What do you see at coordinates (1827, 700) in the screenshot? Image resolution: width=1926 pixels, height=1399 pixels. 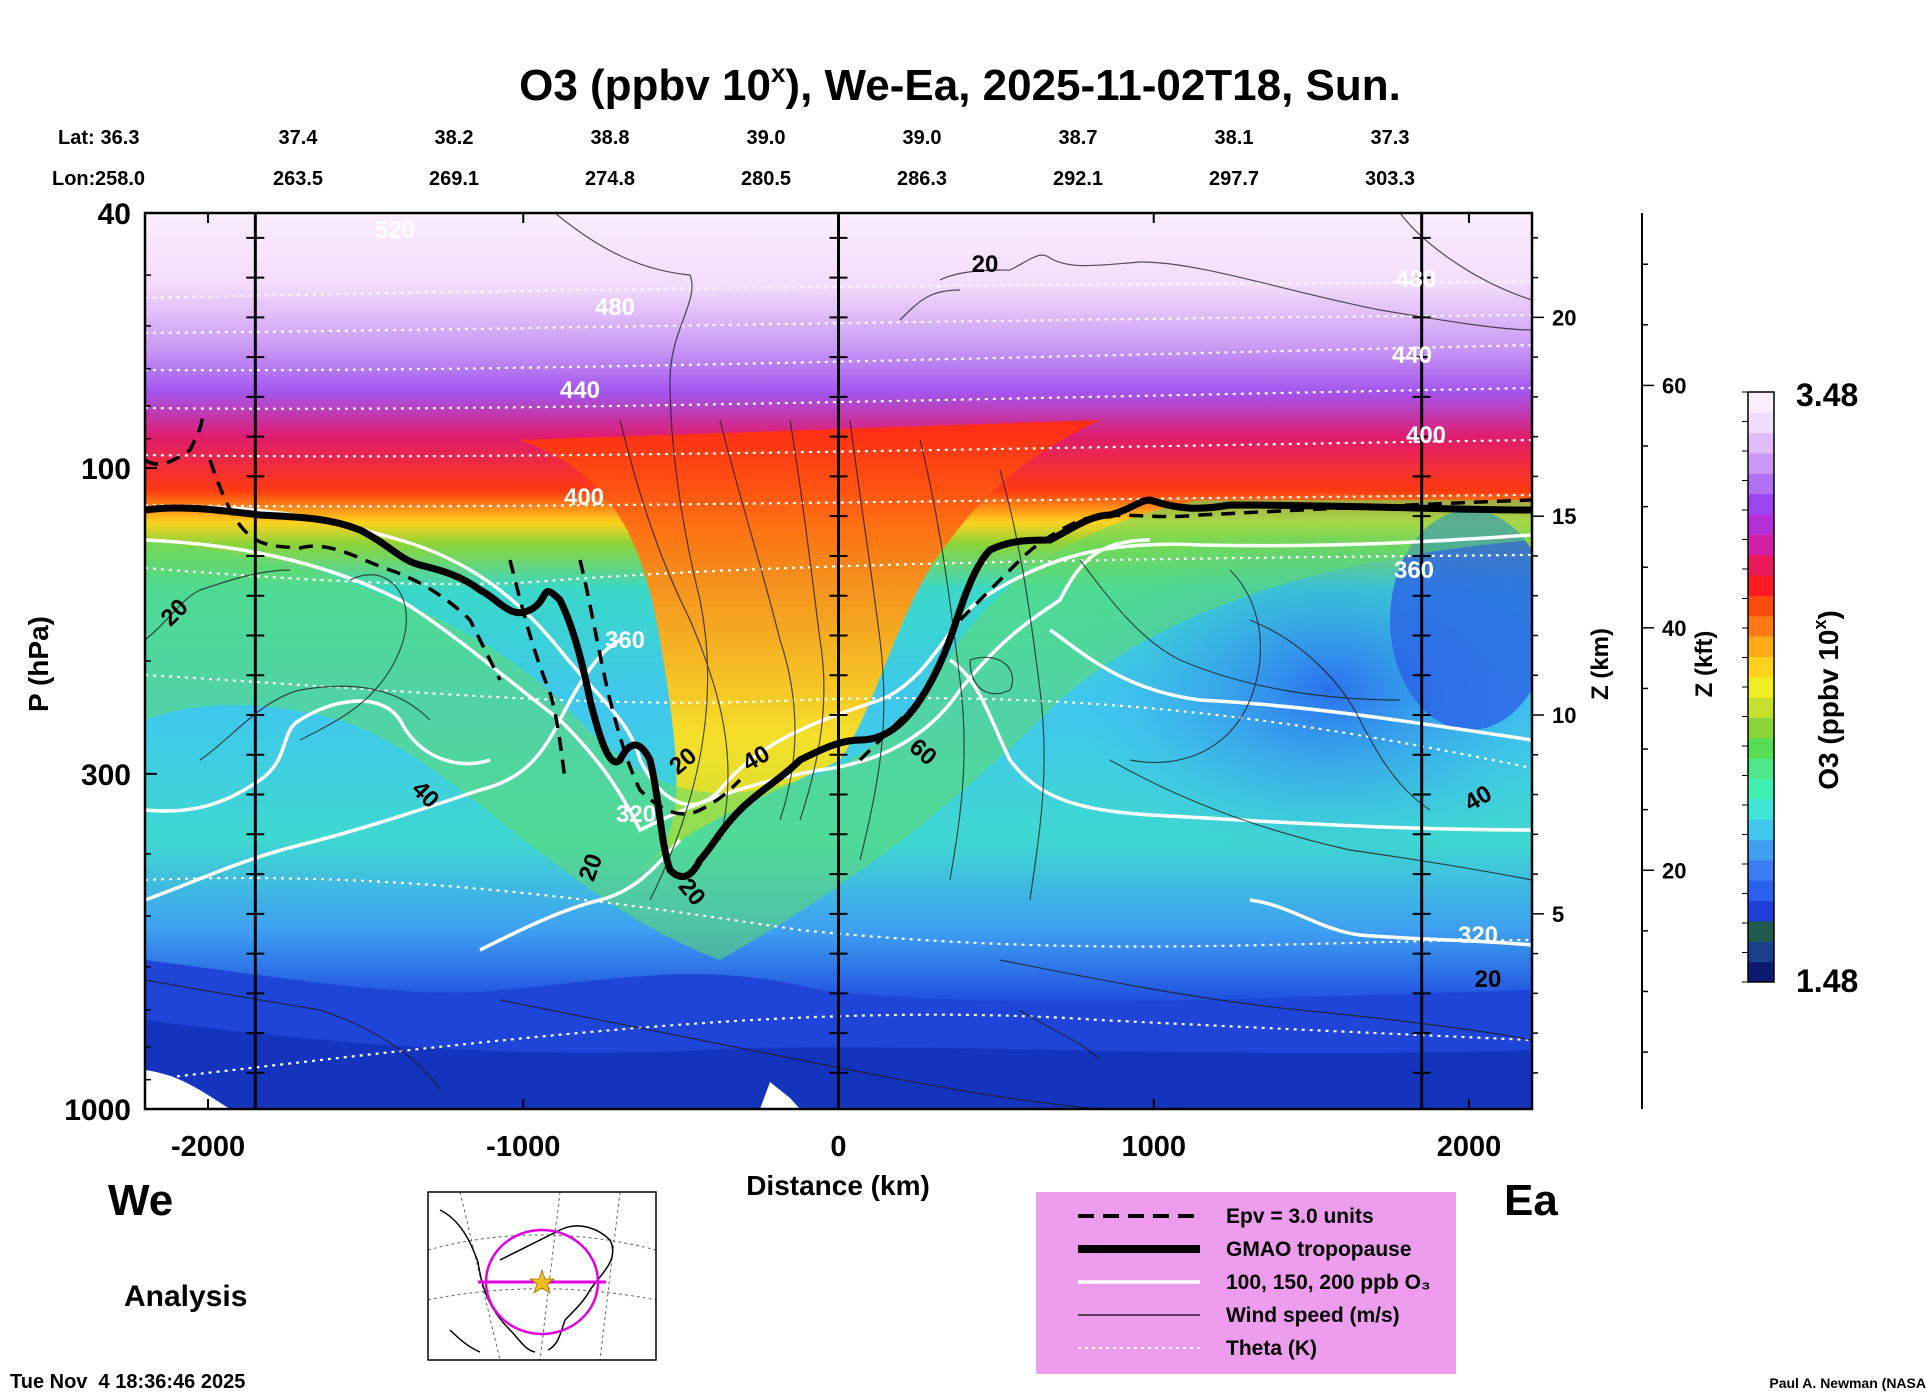 I see `colorbar-label: O3 (ppbv 10x)` at bounding box center [1827, 700].